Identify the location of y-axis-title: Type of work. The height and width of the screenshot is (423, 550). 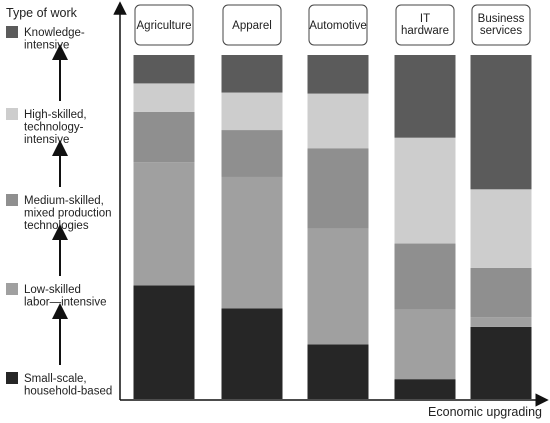
(42, 13).